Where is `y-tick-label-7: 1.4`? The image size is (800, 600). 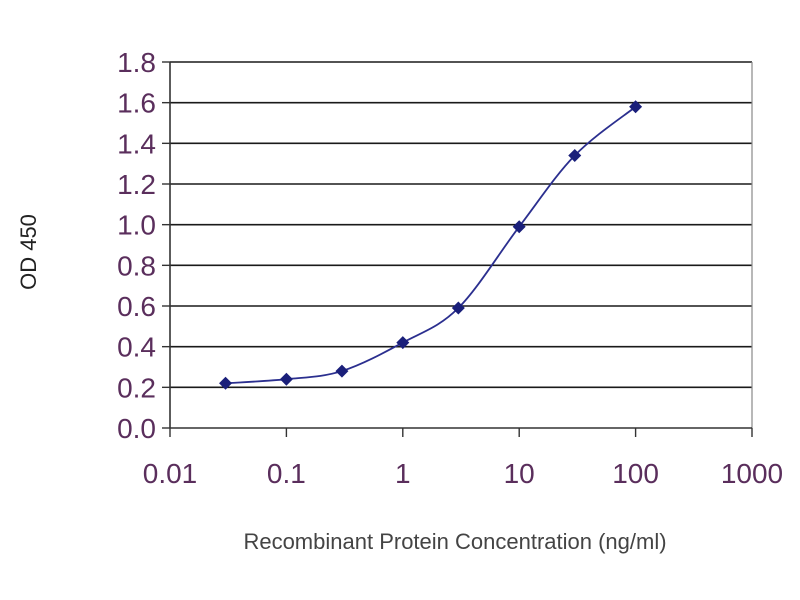 y-tick-label-7: 1.4 is located at coordinates (136, 143).